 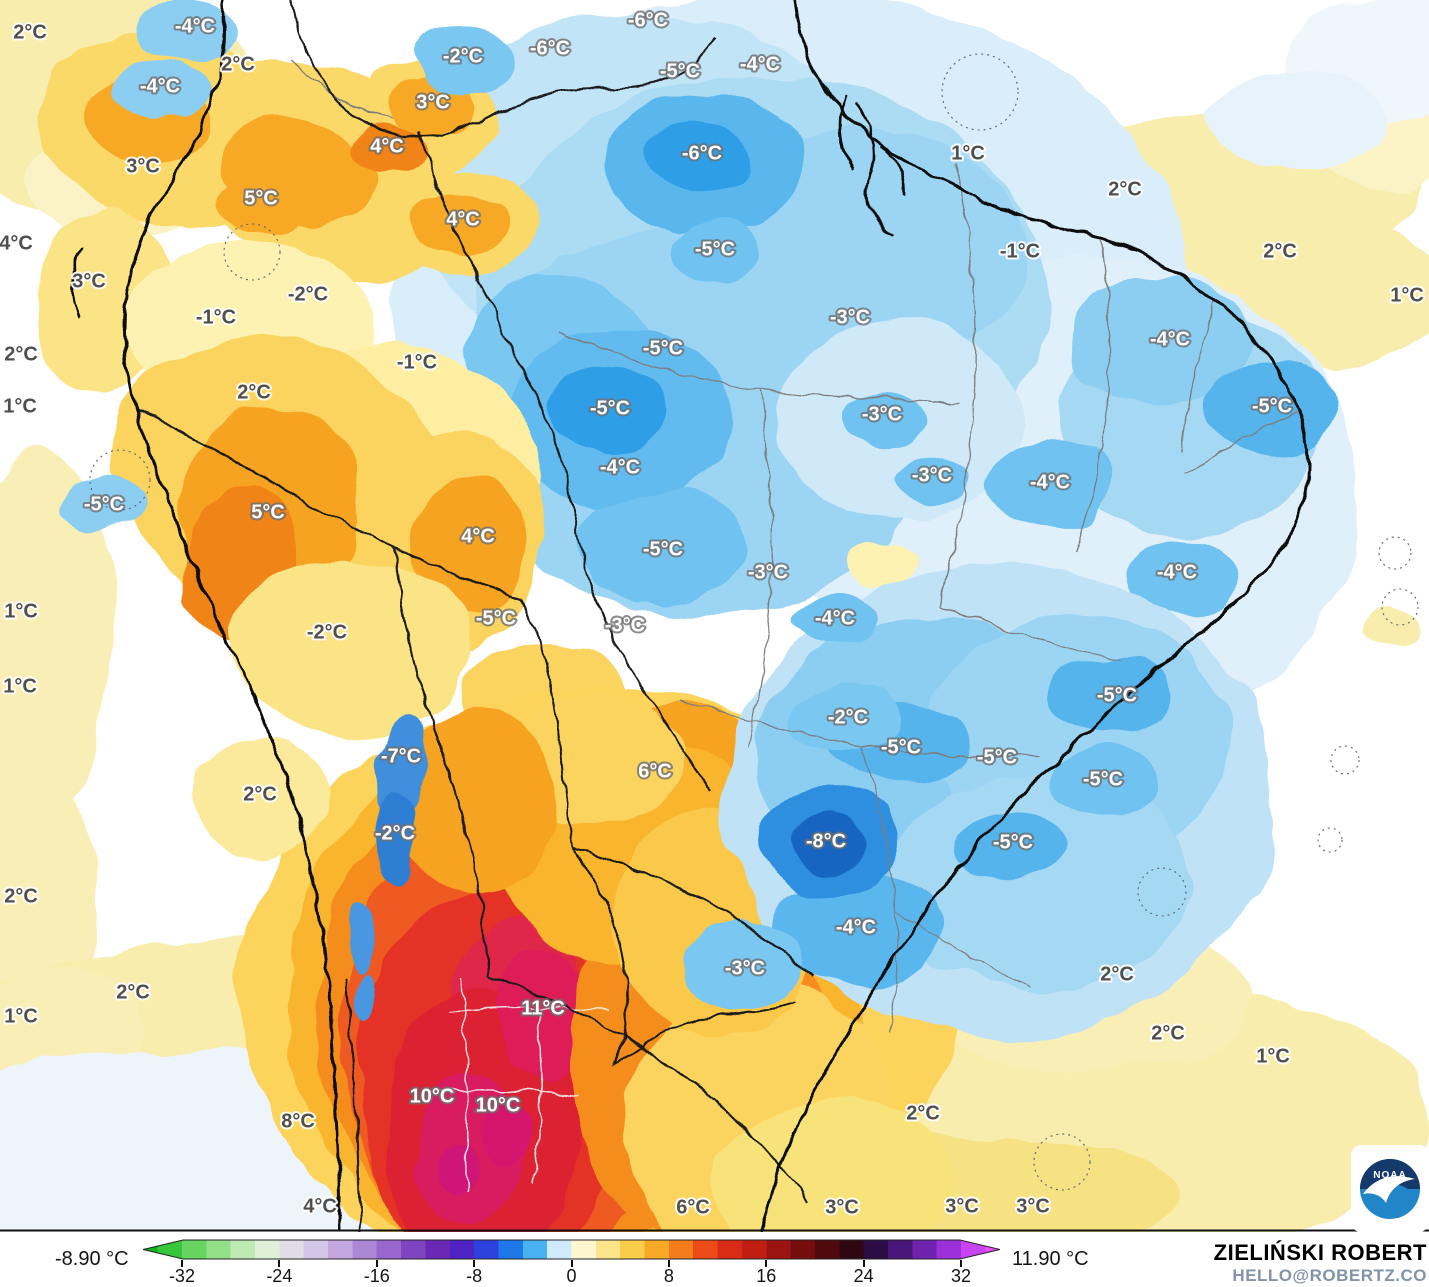 I want to click on colorbar-tick-label: 16, so click(x=766, y=1276).